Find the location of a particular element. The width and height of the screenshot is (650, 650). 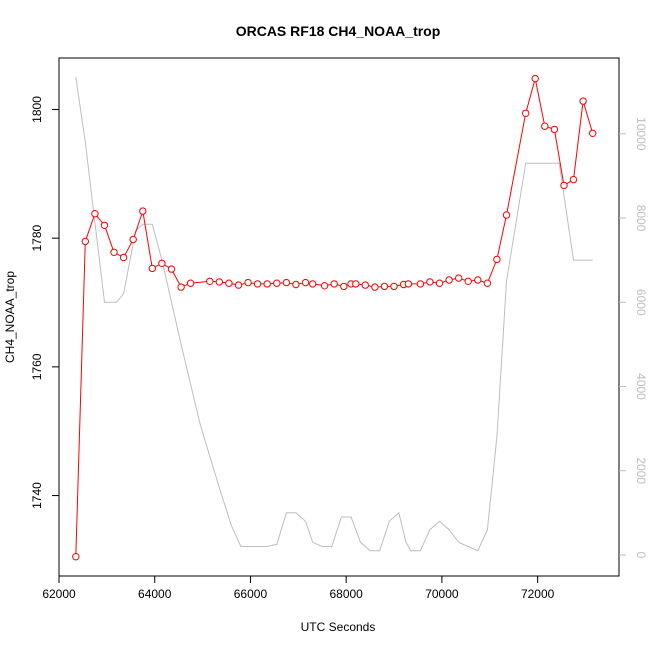

y-tick-label: 1760 is located at coordinates (37, 366).